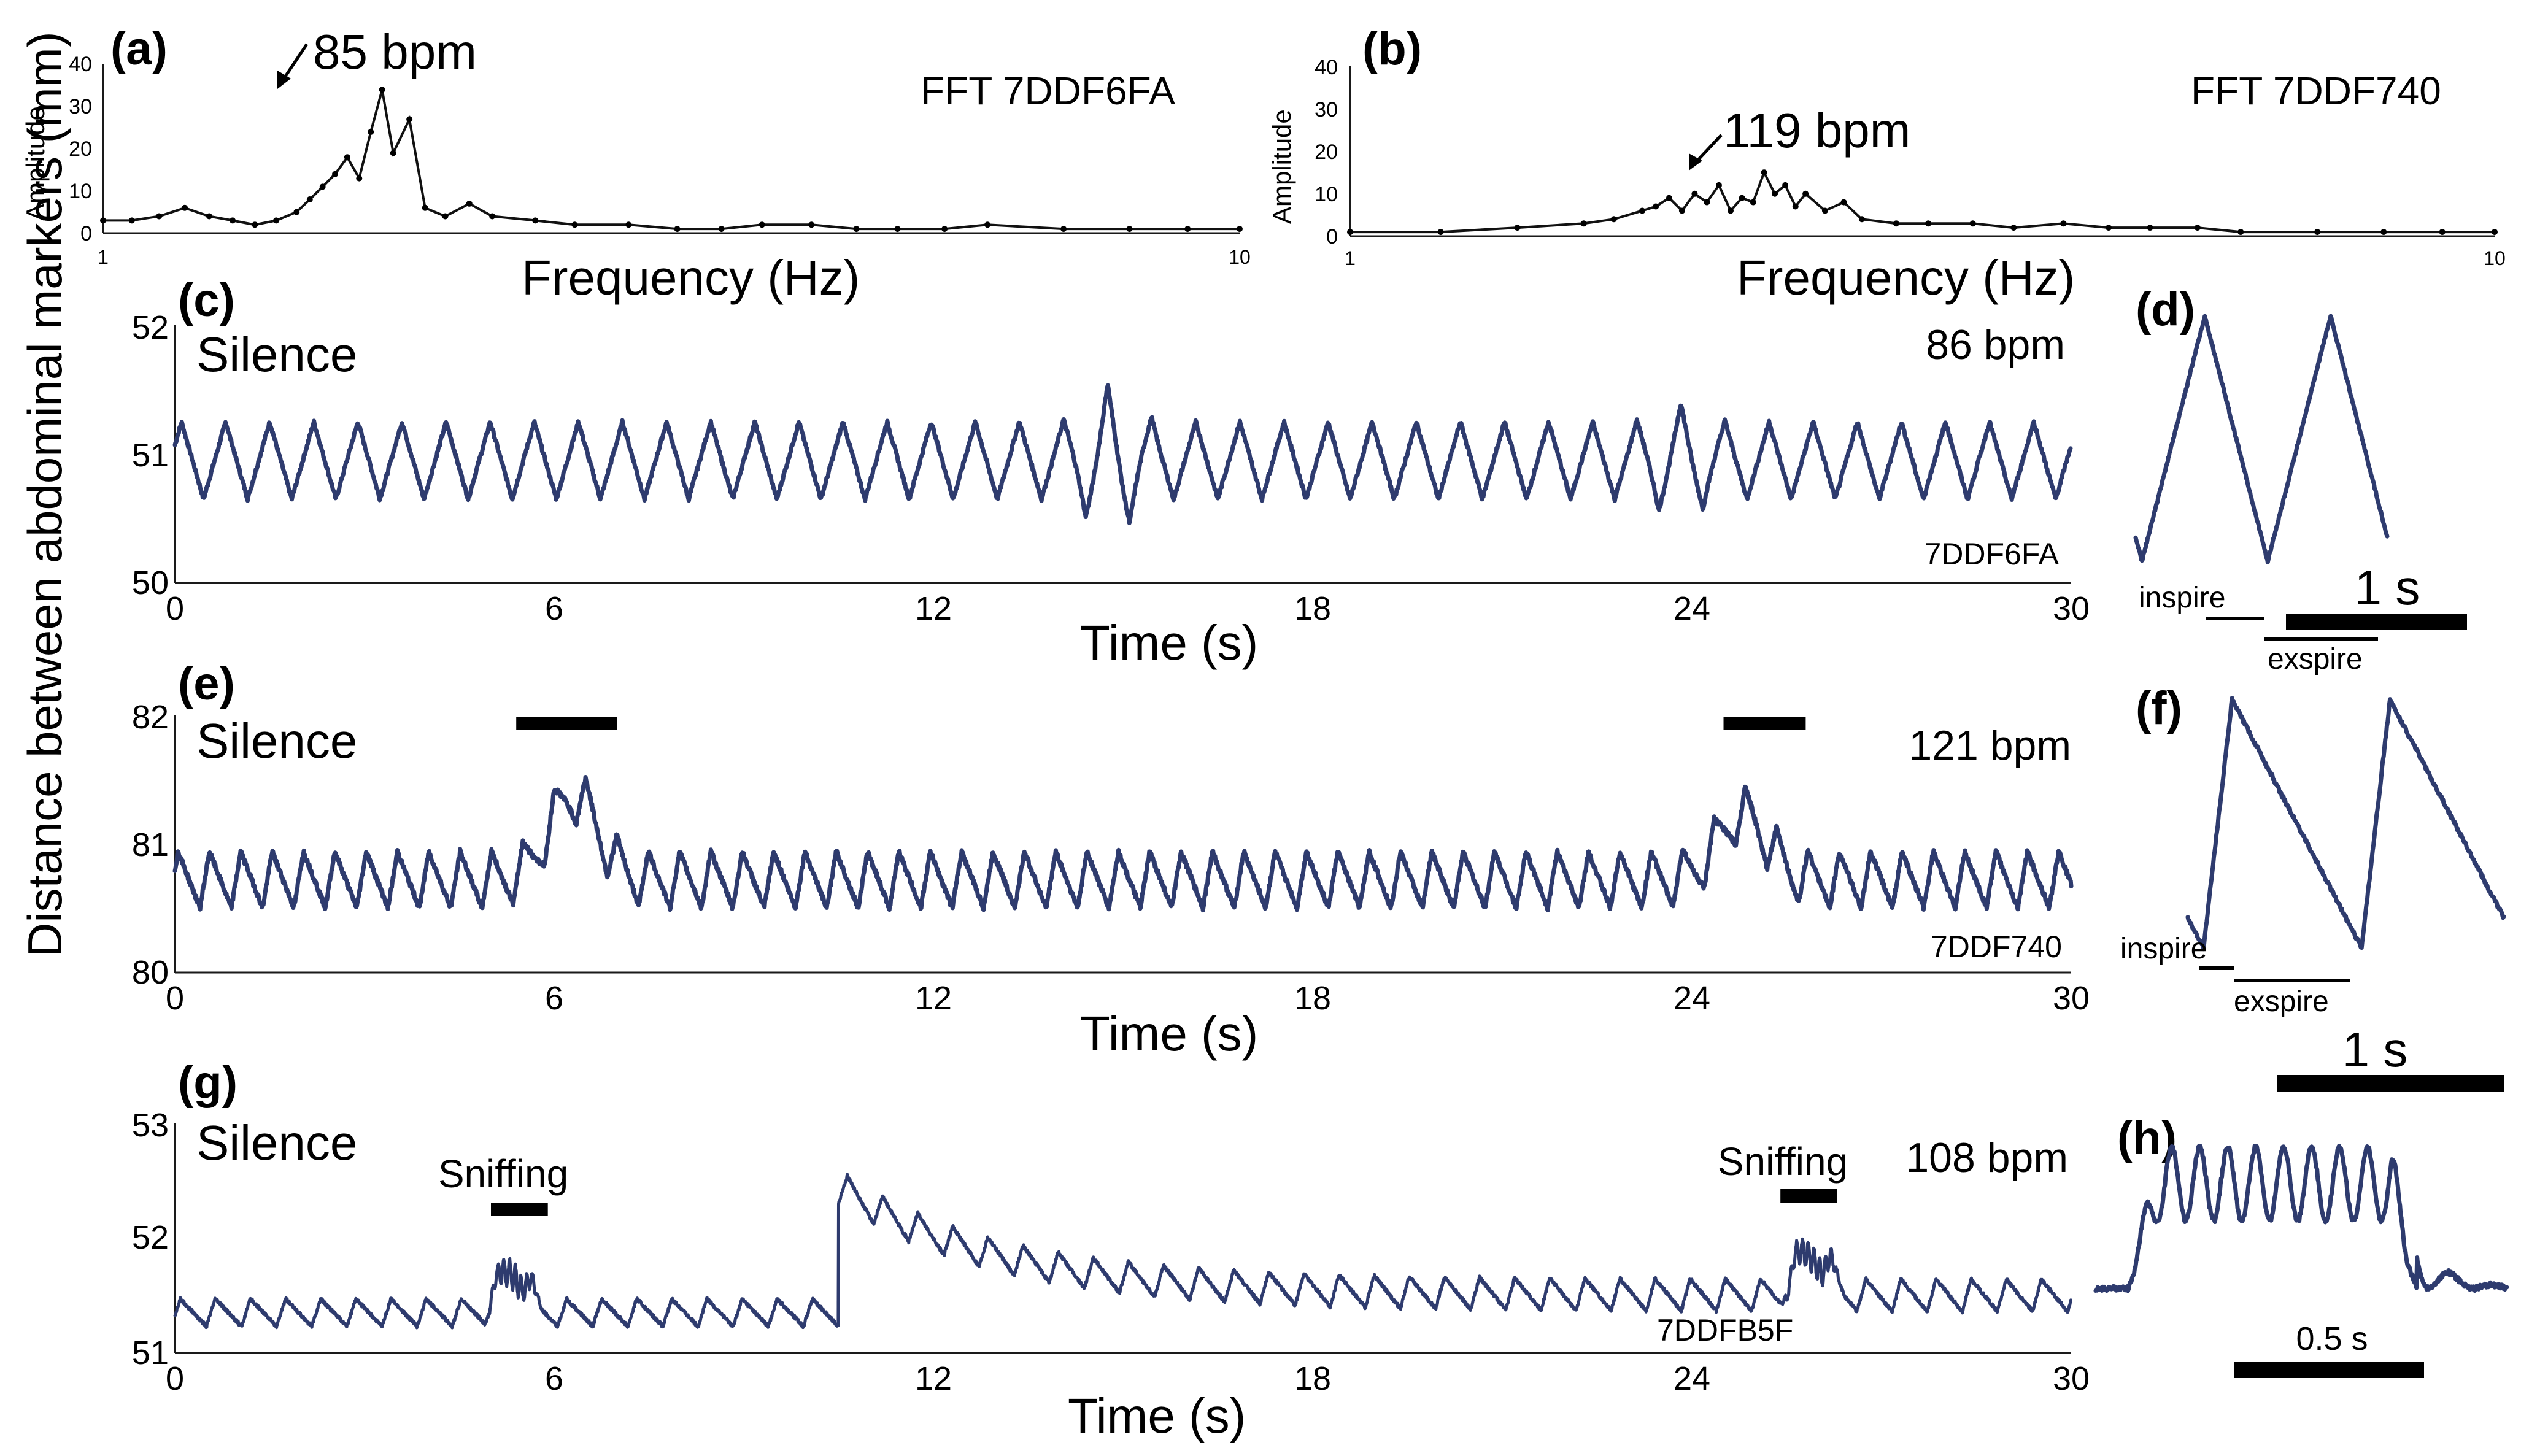 The width and height of the screenshot is (2521, 1456). What do you see at coordinates (2163, 949) in the screenshot?
I see `panel-f-inspire-label: inspire` at bounding box center [2163, 949].